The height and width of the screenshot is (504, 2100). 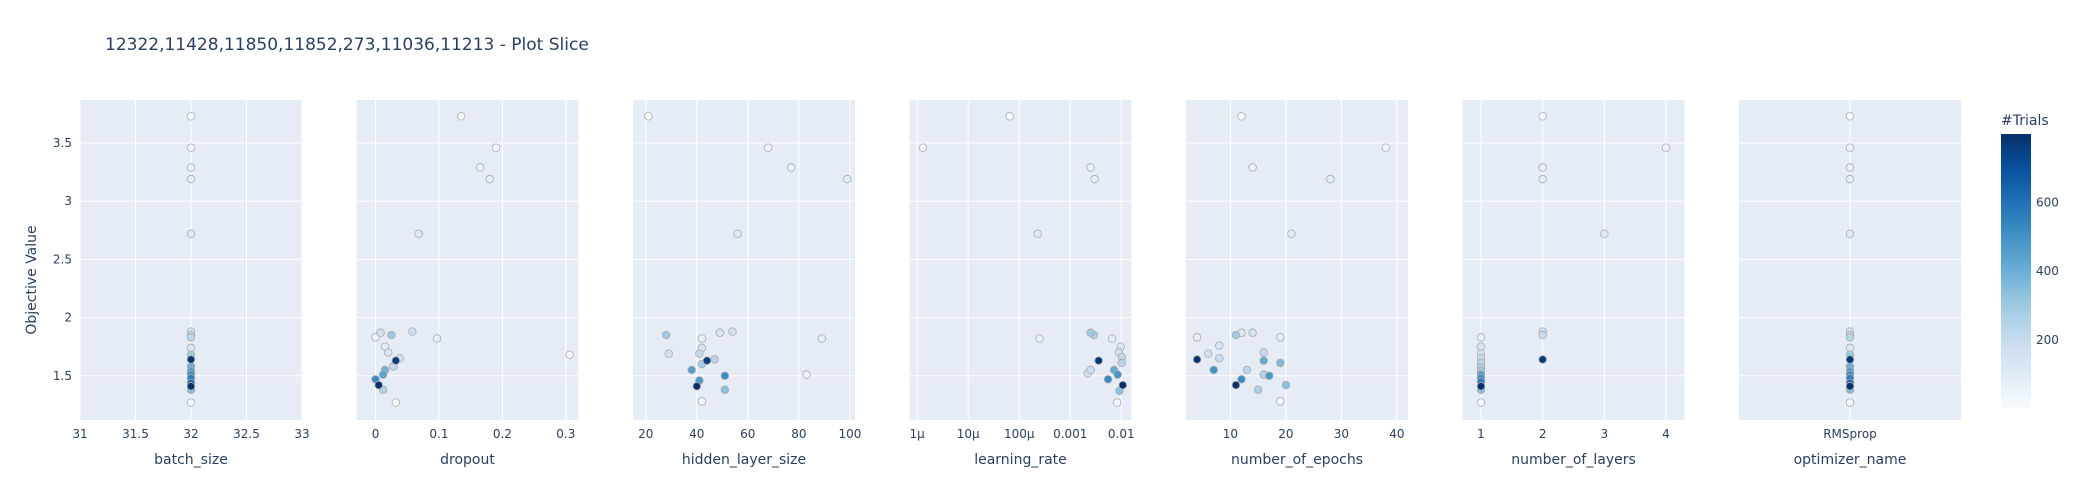 What do you see at coordinates (849, 434) in the screenshot?
I see `x-tick-label: 100` at bounding box center [849, 434].